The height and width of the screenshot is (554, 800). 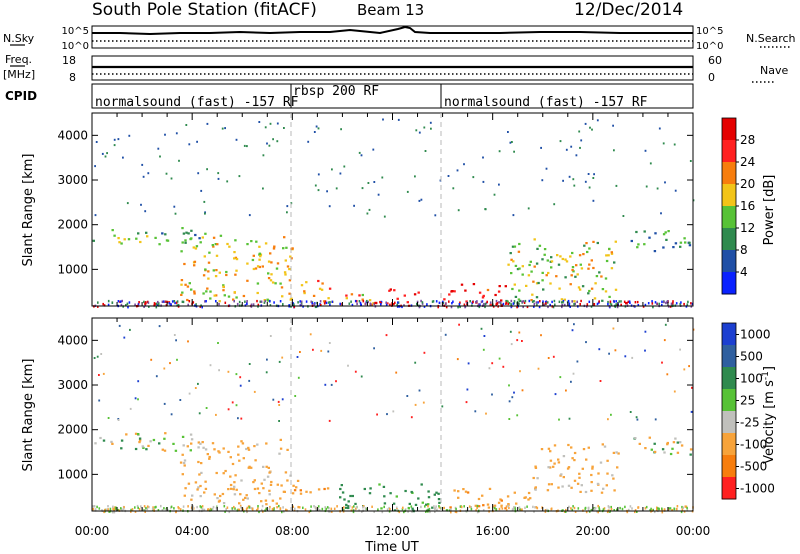 I want to click on power-y-tick-label: 1000, so click(x=72, y=269).